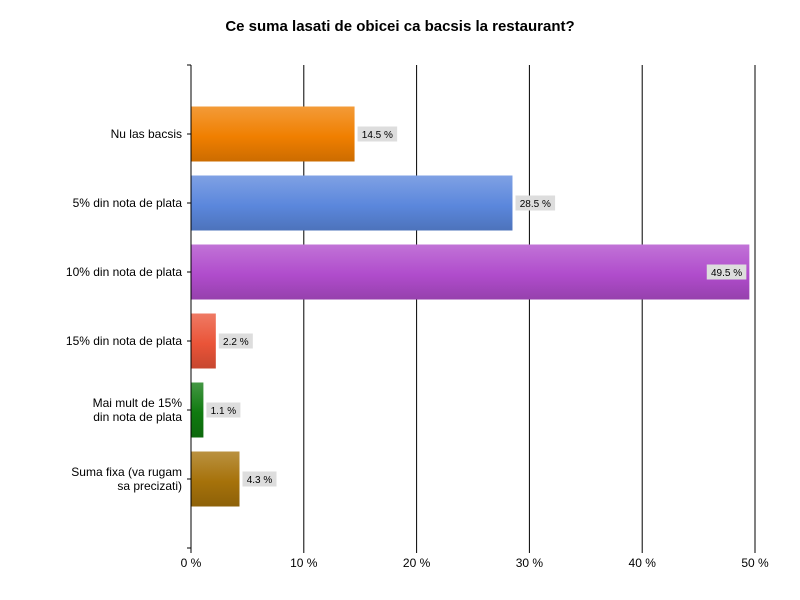  What do you see at coordinates (124, 272) in the screenshot?
I see `category-label: 10% din nota de plata` at bounding box center [124, 272].